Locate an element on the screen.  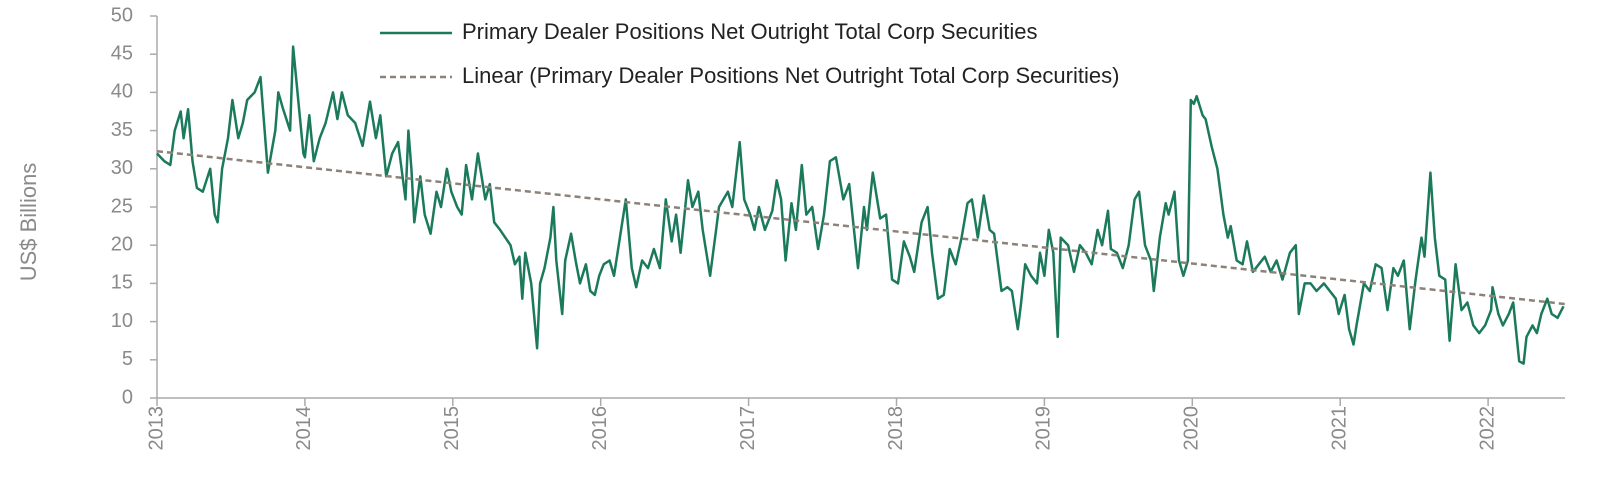
y-tick-label: 40 is located at coordinates (122, 92).